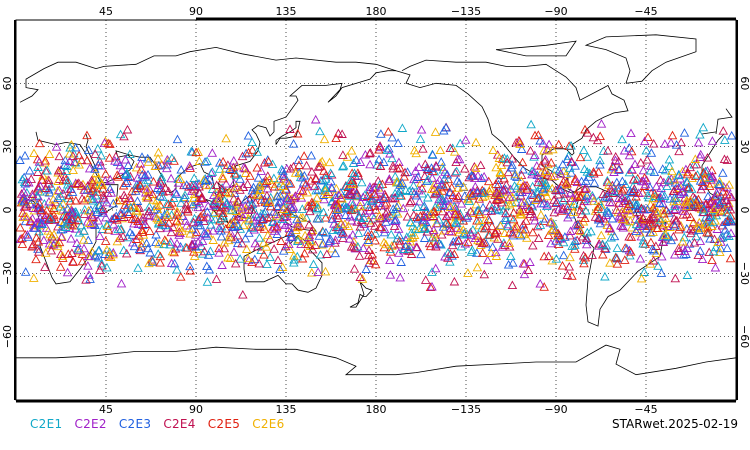 Image resolution: width=750 pixels, height=450 pixels. What do you see at coordinates (376, 11) in the screenshot?
I see `lon-tick-label-top: 180` at bounding box center [376, 11].